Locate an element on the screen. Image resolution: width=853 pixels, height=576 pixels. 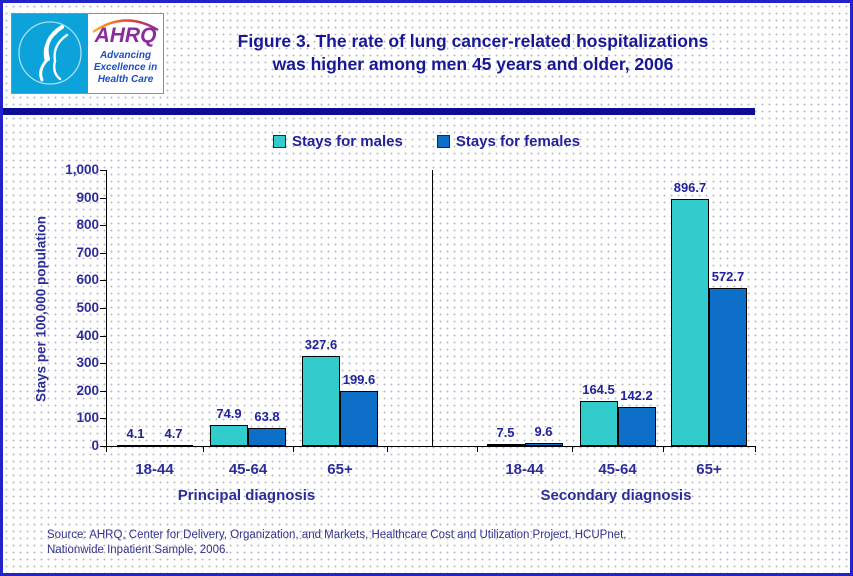
legend-item-females: Stays for females is located at coordinates (508, 141).